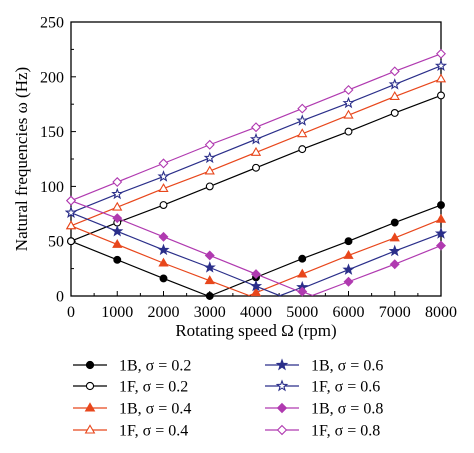  I want to click on x-tick-label: 3000, so click(210, 312).